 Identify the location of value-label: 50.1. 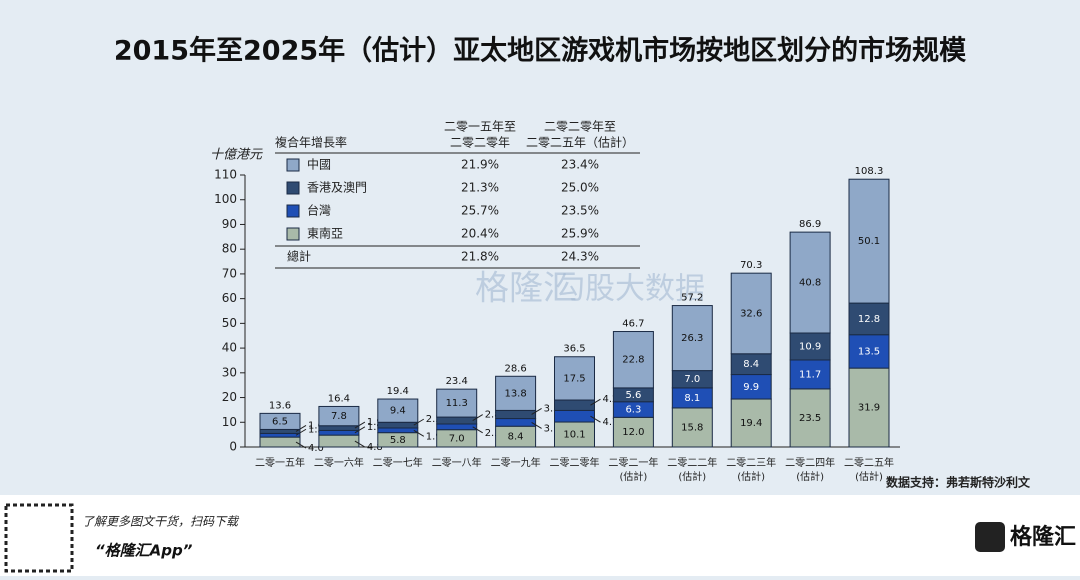
(869, 241).